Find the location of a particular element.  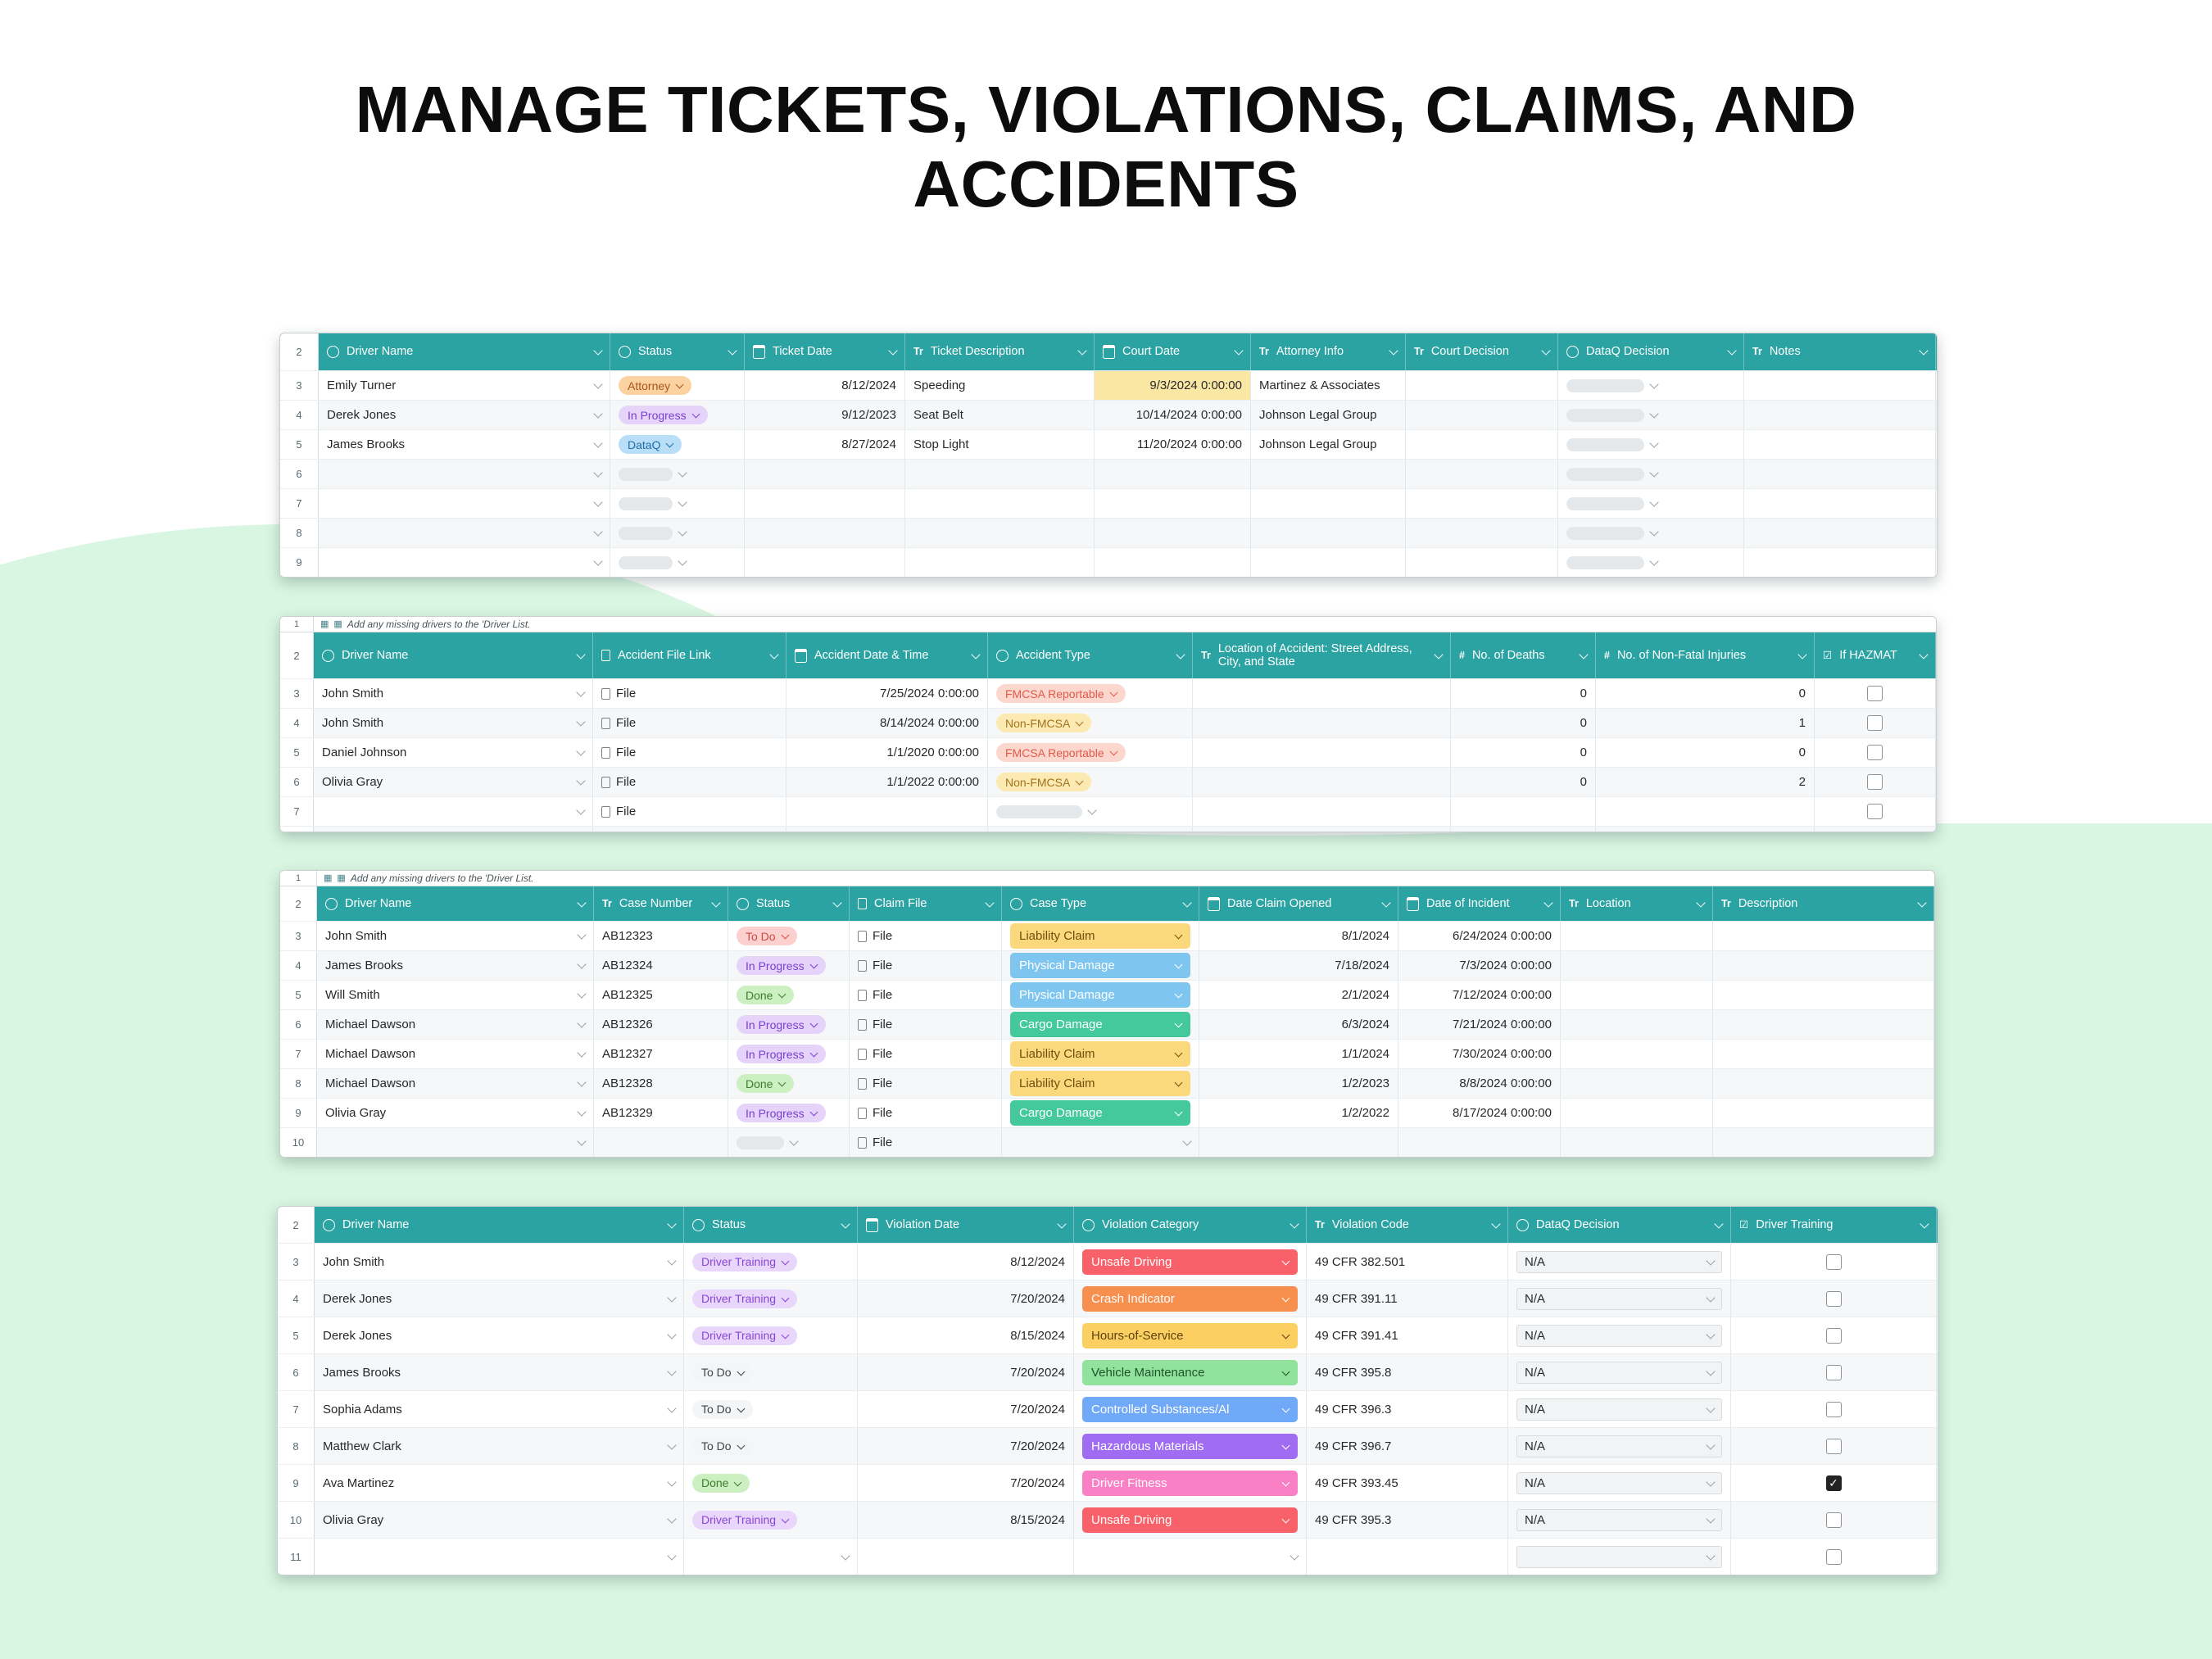

cell-ticket-description: Seat Belt is located at coordinates (1000, 415).